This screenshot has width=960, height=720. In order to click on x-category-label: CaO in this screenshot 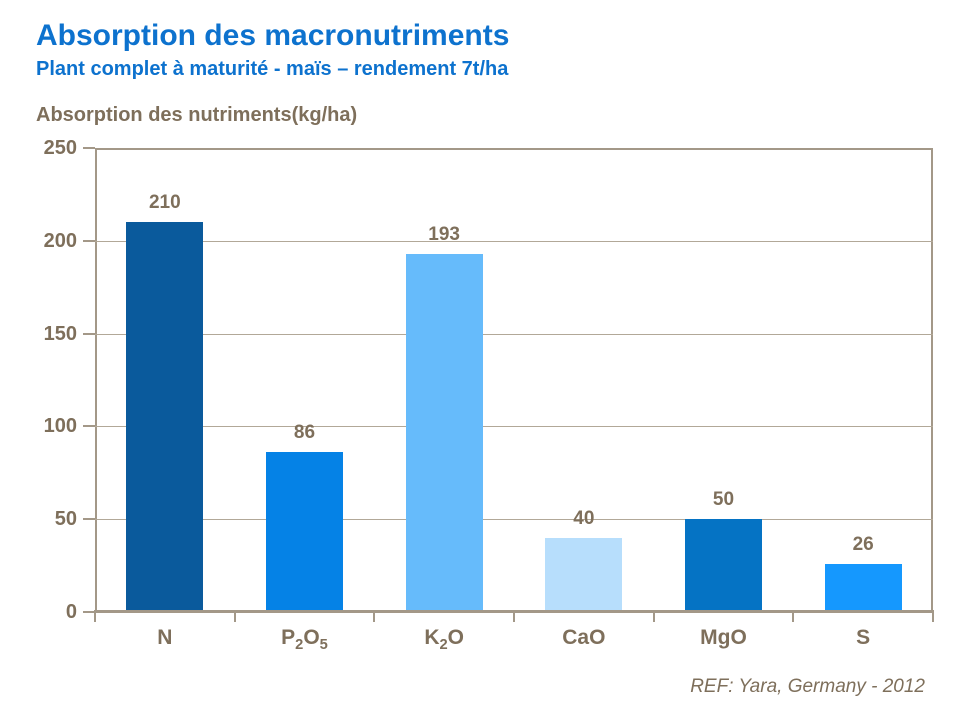, I will do `click(584, 637)`.